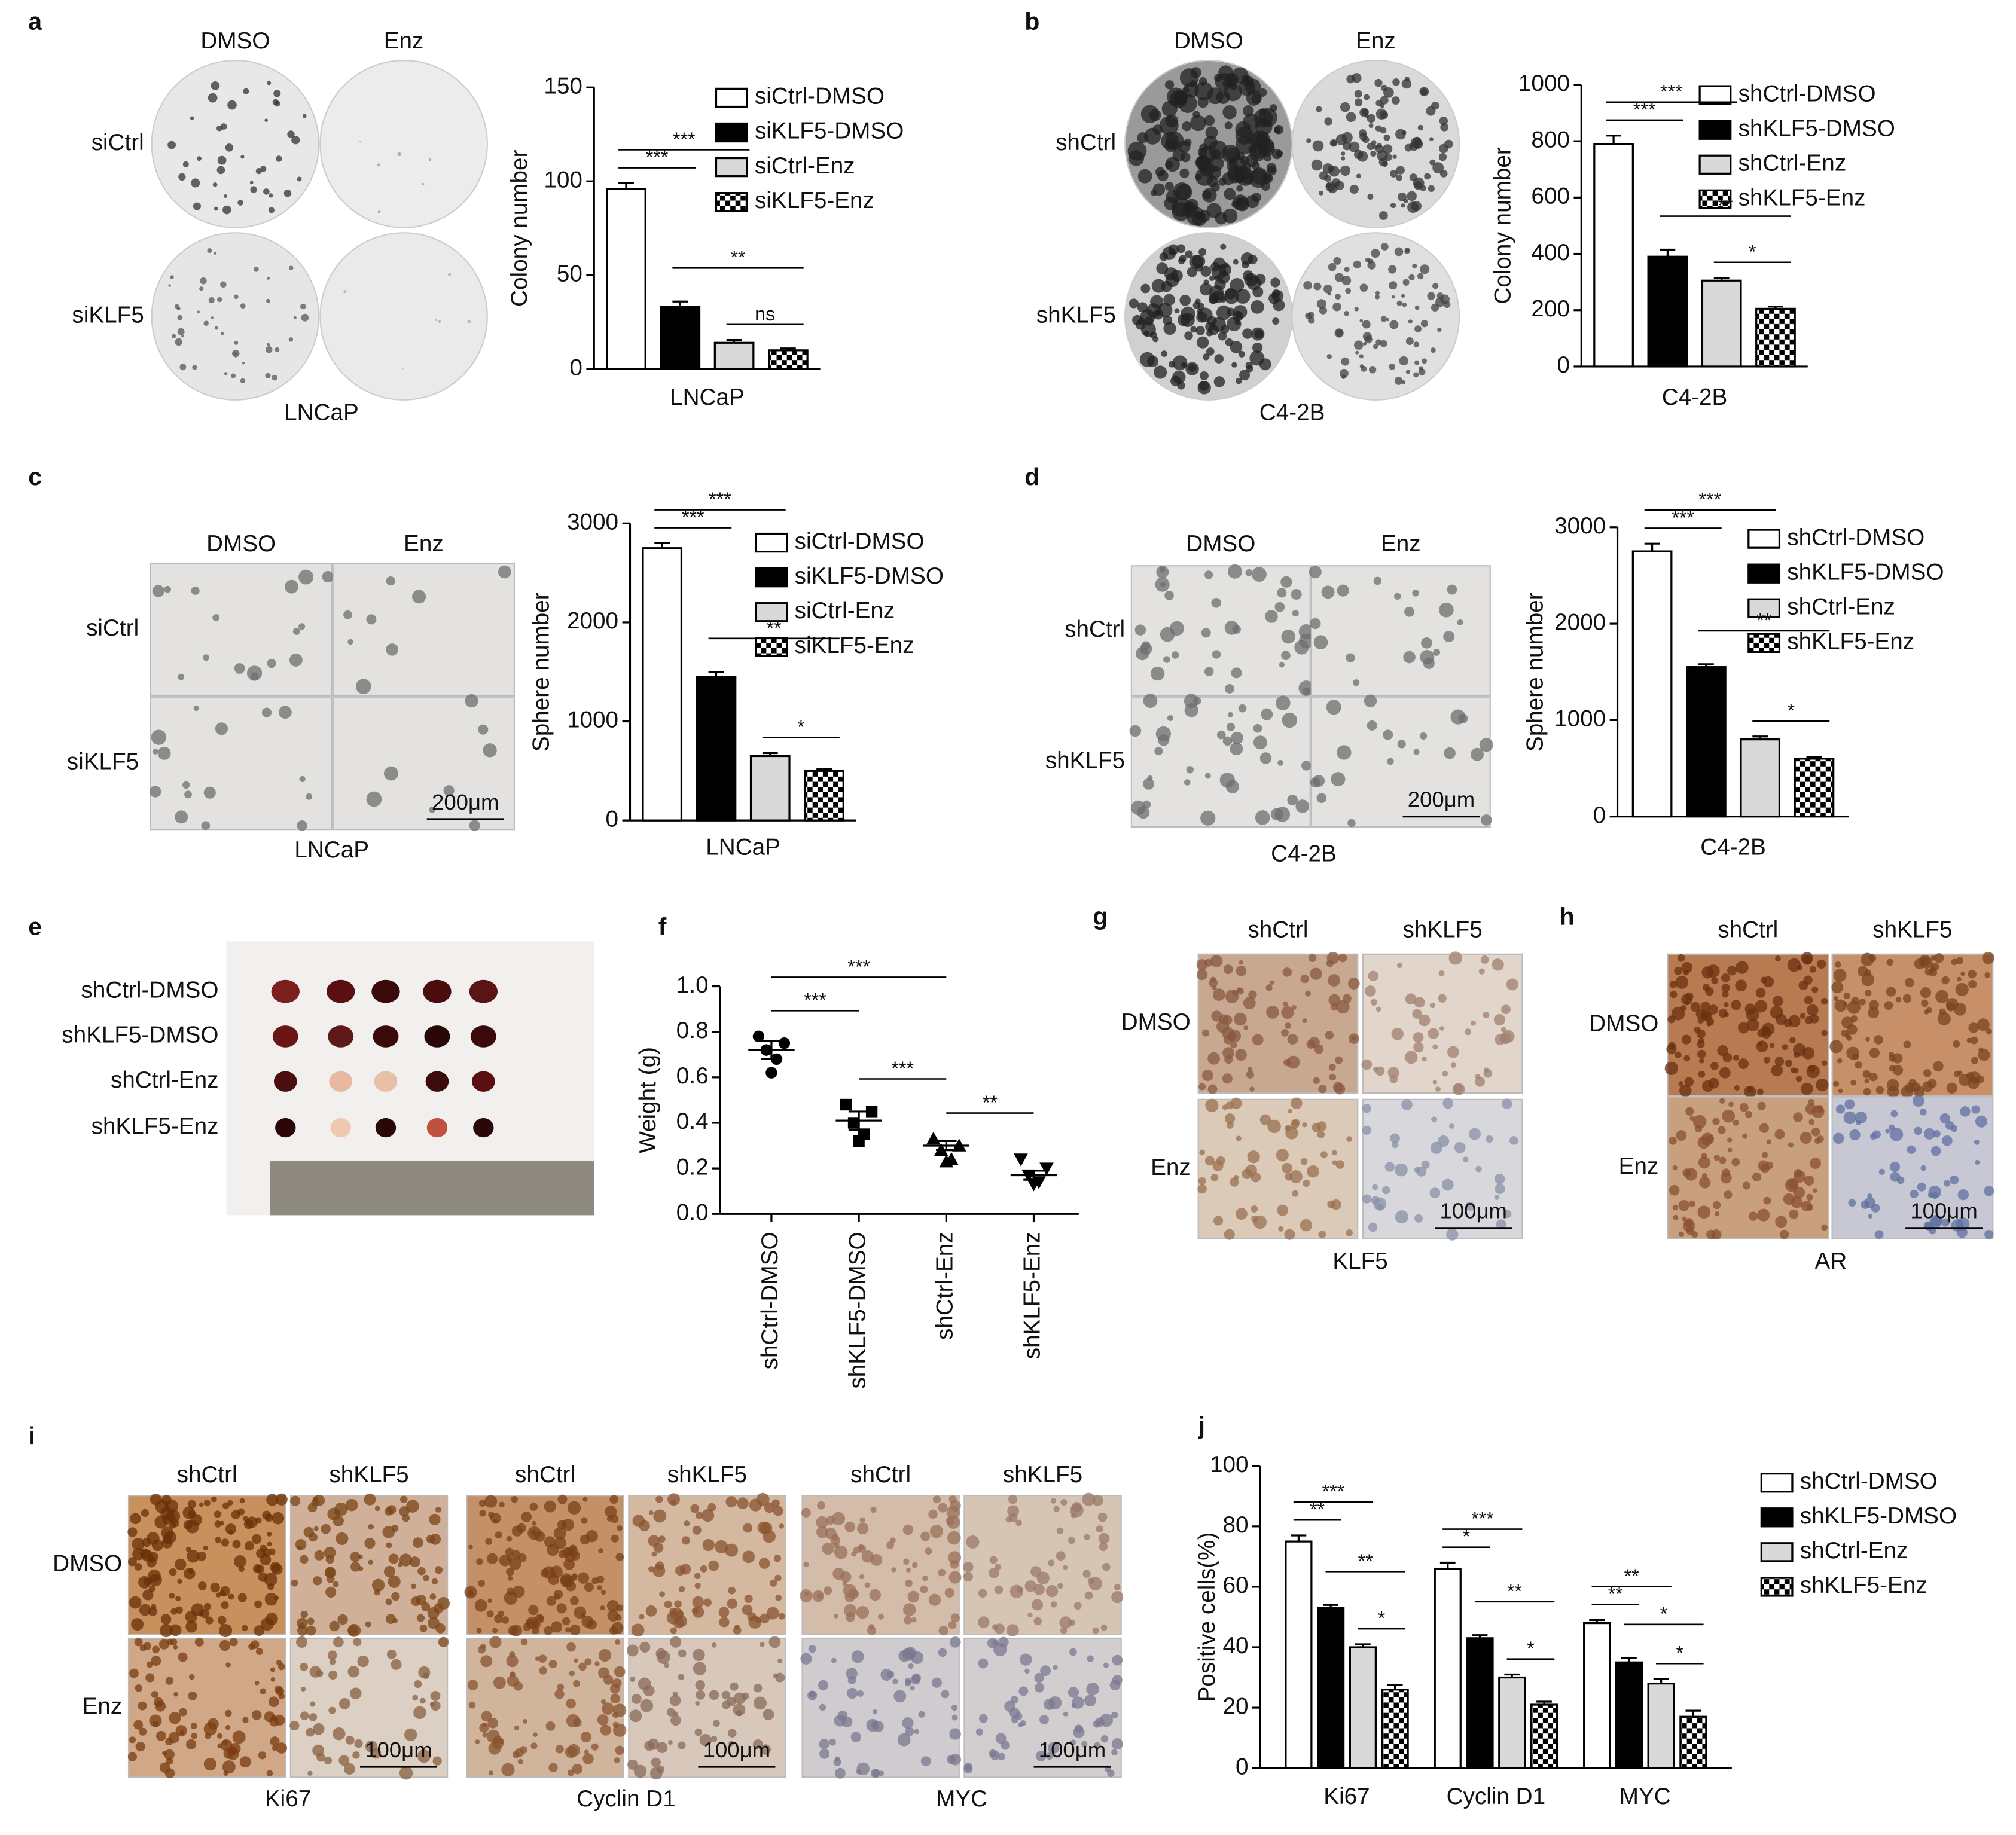 This screenshot has width=2016, height=1835. Describe the element at coordinates (1912, 929) in the screenshot. I see `column-header: shKLF5` at that location.